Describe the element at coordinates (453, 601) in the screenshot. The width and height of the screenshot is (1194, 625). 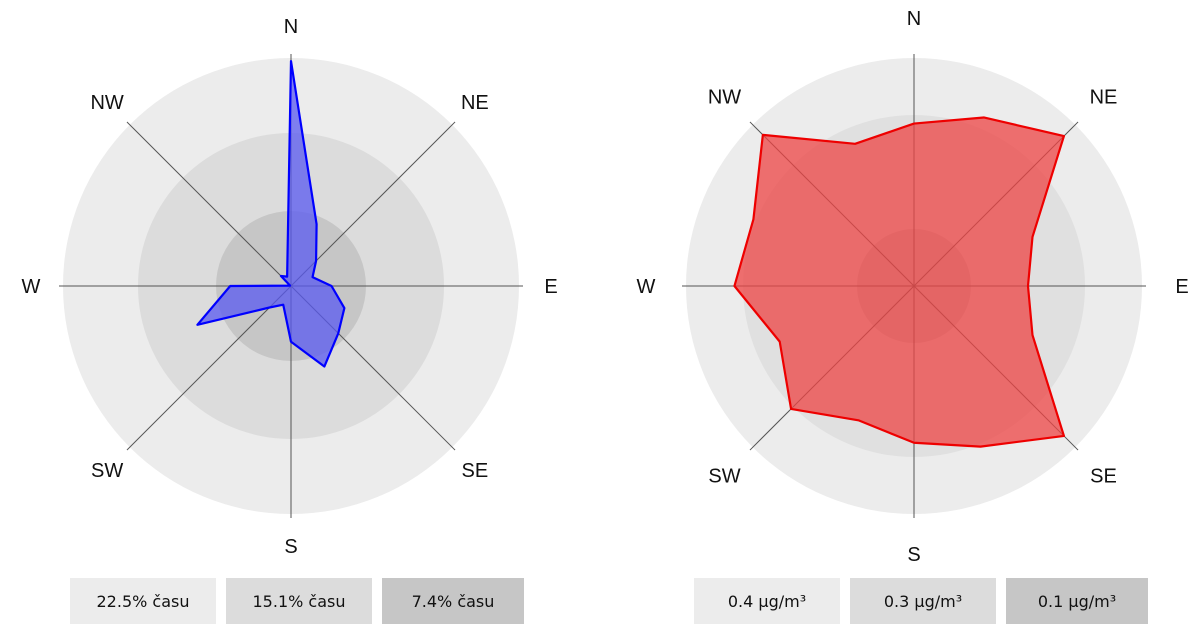
I see `legend-item-inner-ring: 7.4% času` at that location.